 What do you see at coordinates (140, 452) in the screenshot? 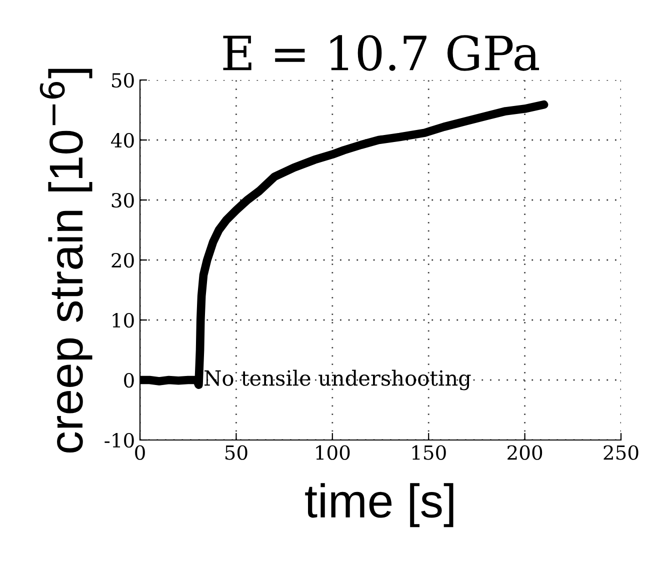
I see `x-tick-label: 0` at bounding box center [140, 452].